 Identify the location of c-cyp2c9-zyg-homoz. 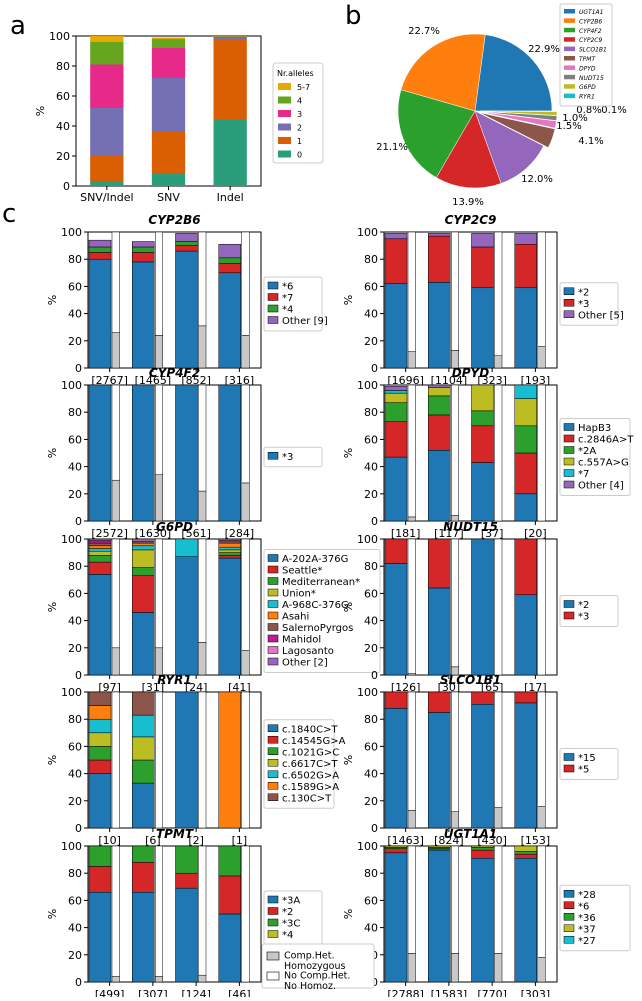
(499, 362).